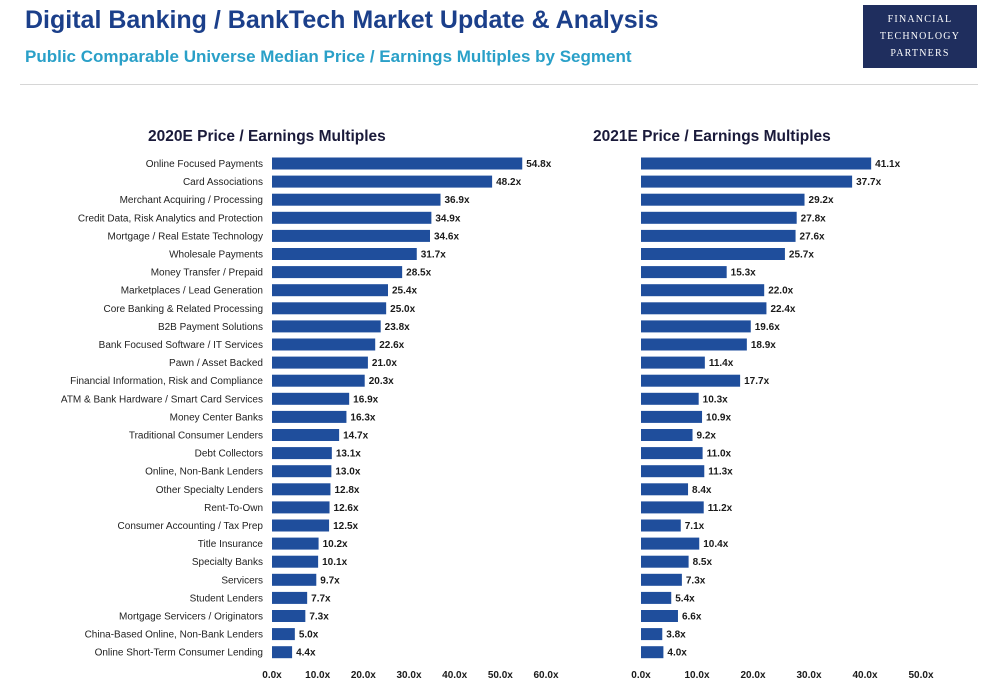 The height and width of the screenshot is (693, 991). What do you see at coordinates (719, 454) in the screenshot?
I see `value-label-2021e-17: 11.0x` at bounding box center [719, 454].